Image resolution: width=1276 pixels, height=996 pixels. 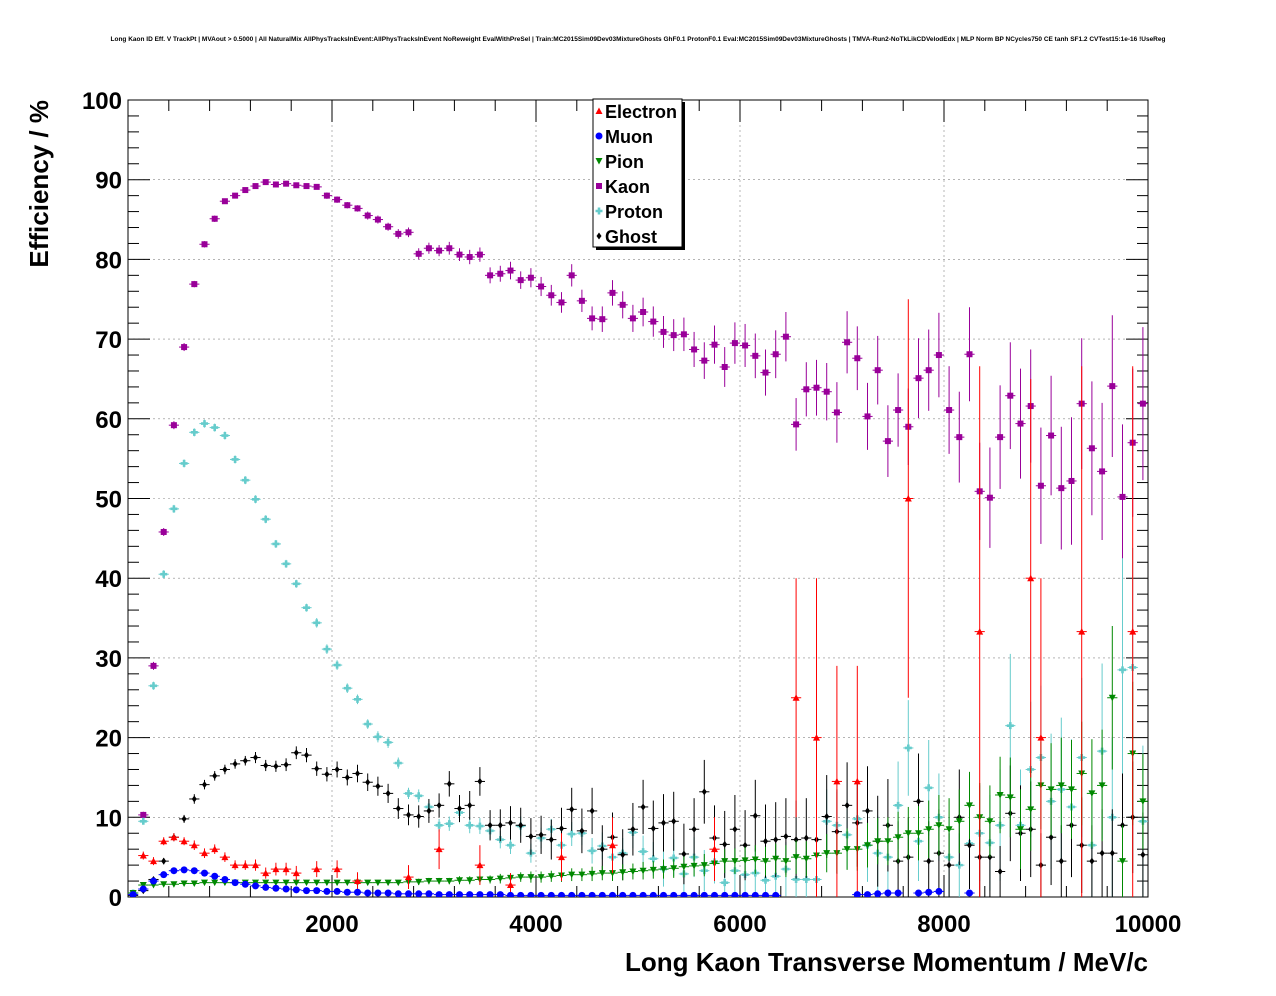 What do you see at coordinates (886, 962) in the screenshot?
I see `x-axis-label: Long Kaon Transverse Momentum / MeV/c` at bounding box center [886, 962].